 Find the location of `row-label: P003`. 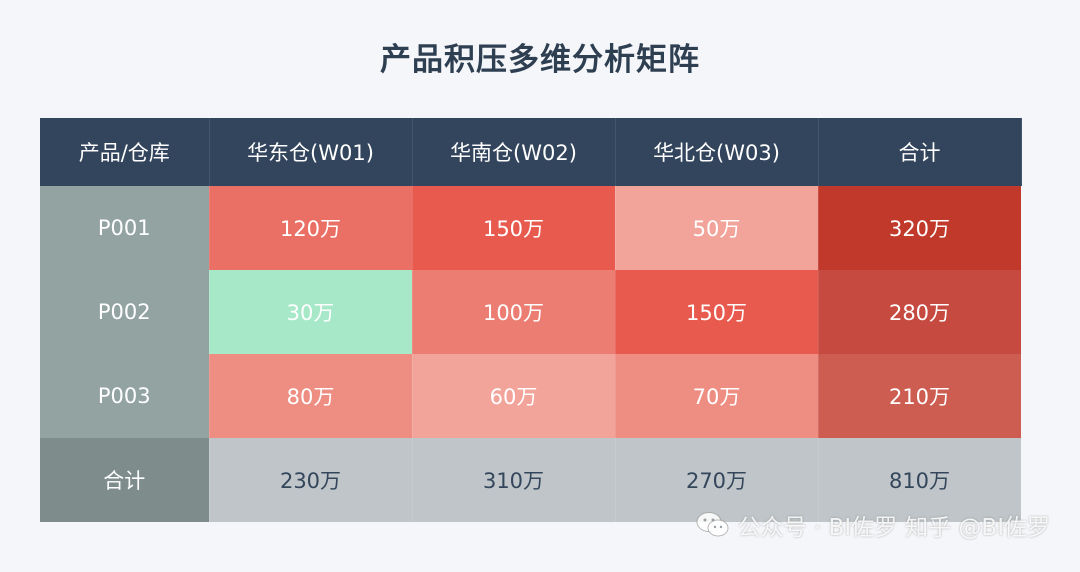

row-label: P003 is located at coordinates (125, 396).